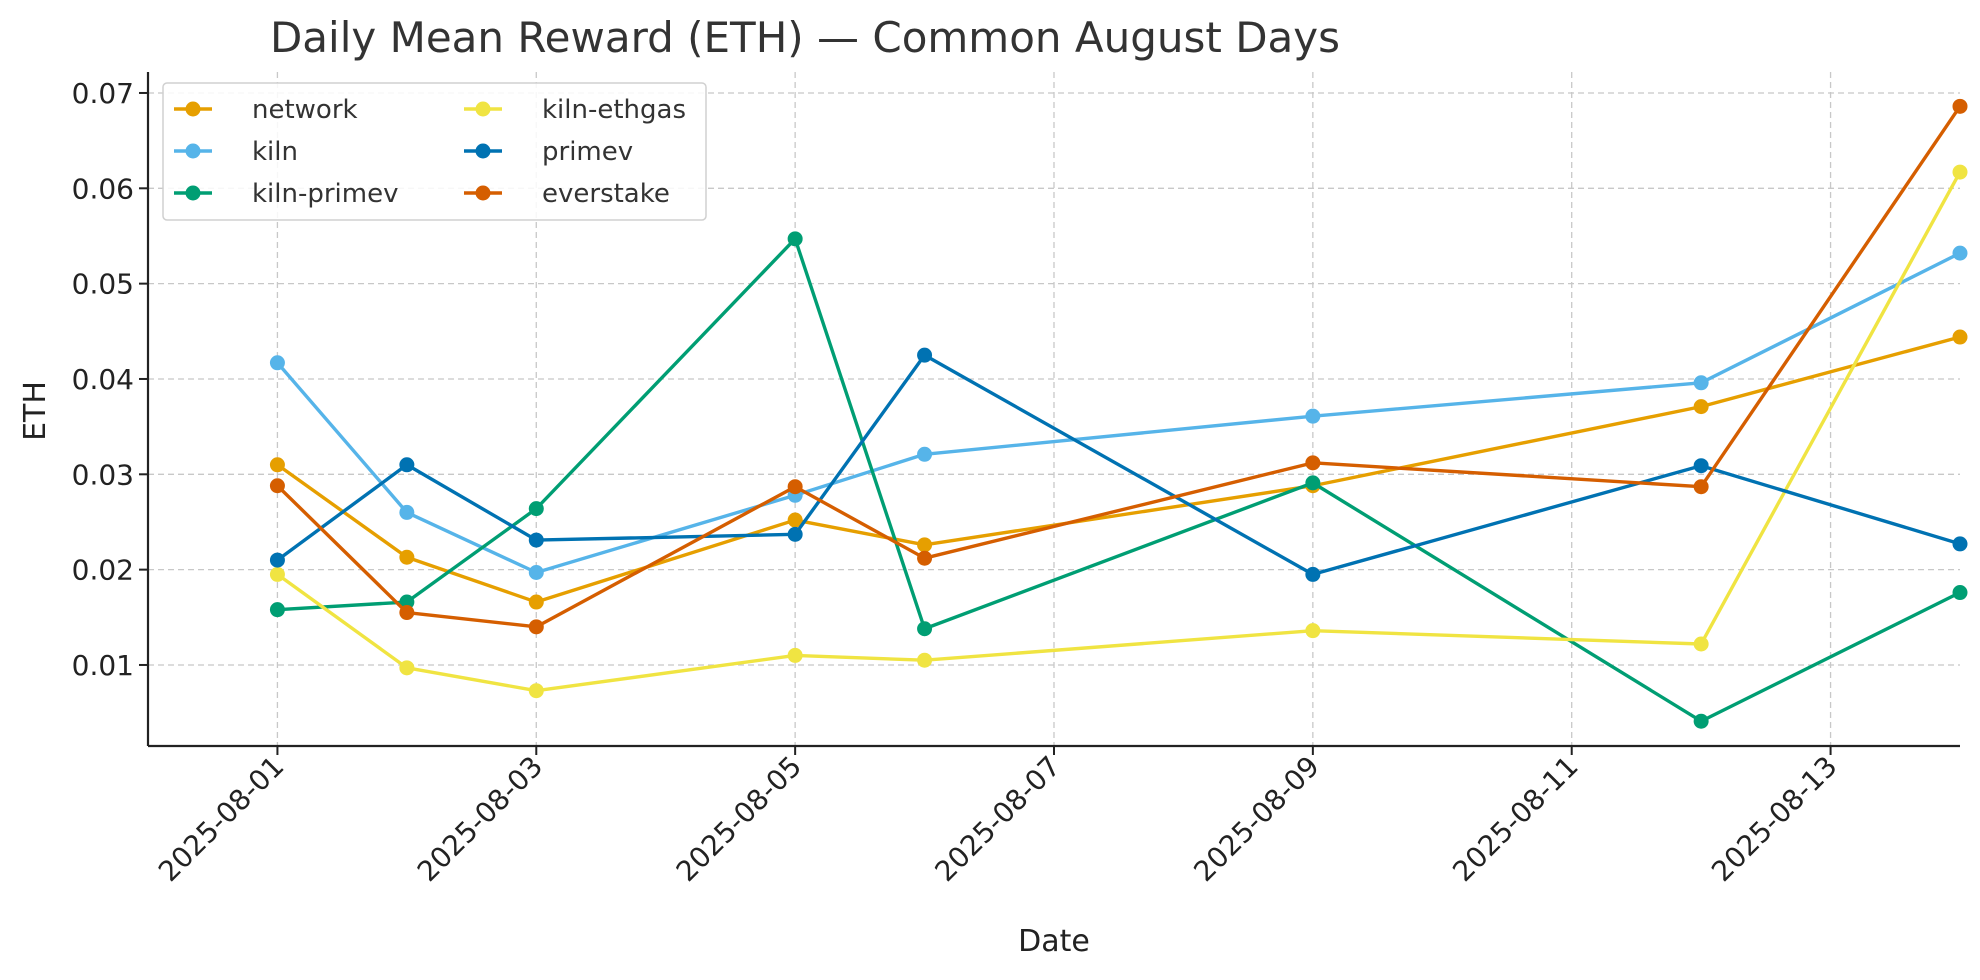  Describe the element at coordinates (483, 109) in the screenshot. I see `legend-marker-kiln-ethgas` at that location.